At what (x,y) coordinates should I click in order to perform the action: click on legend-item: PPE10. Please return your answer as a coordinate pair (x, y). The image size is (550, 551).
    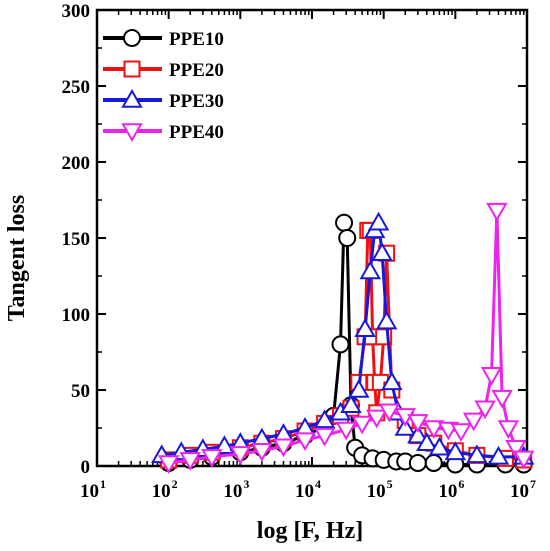
    Looking at the image, I should click on (163, 39).